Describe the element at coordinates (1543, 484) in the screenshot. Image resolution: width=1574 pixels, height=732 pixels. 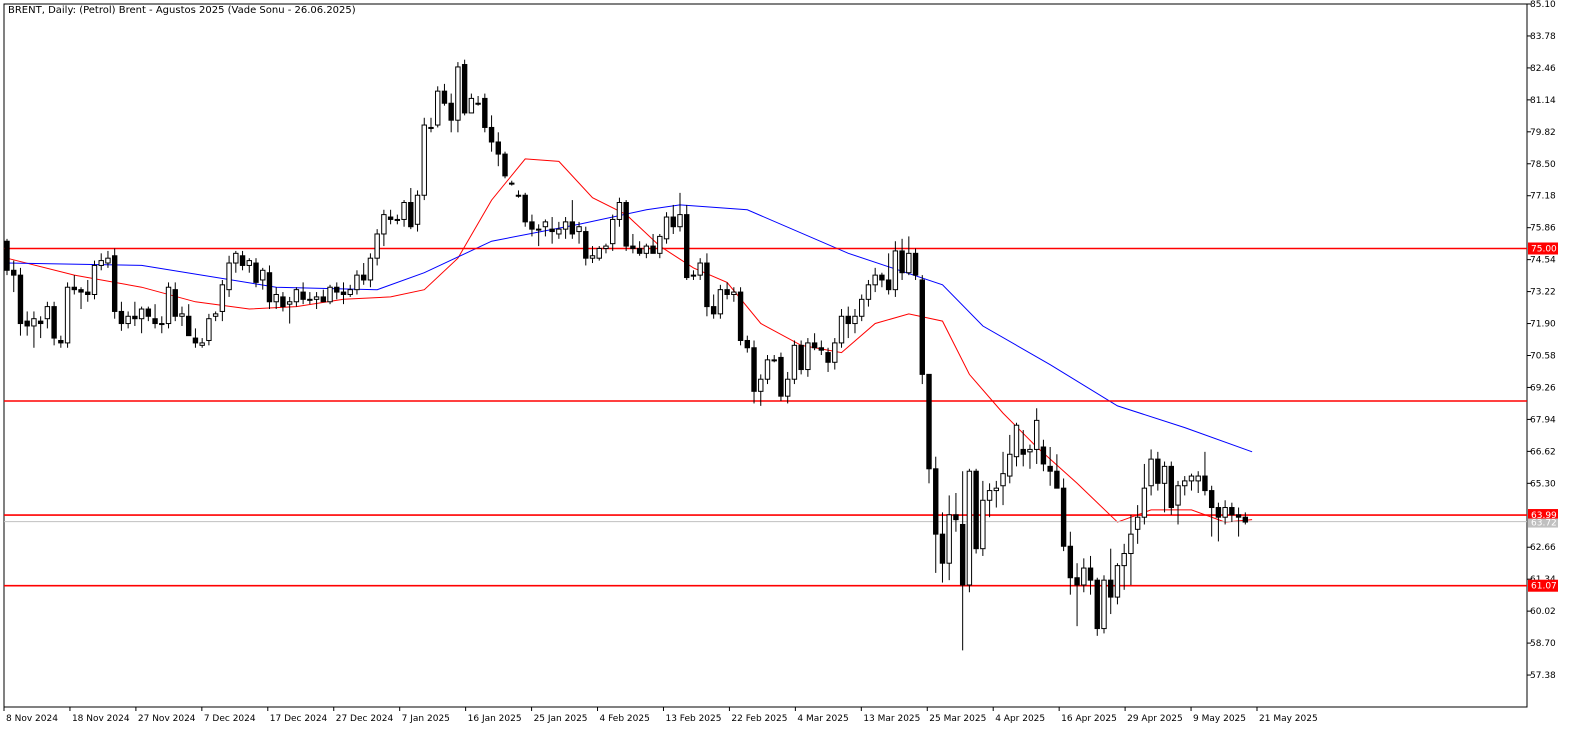
I see `price-axis-label: 65.30` at that location.